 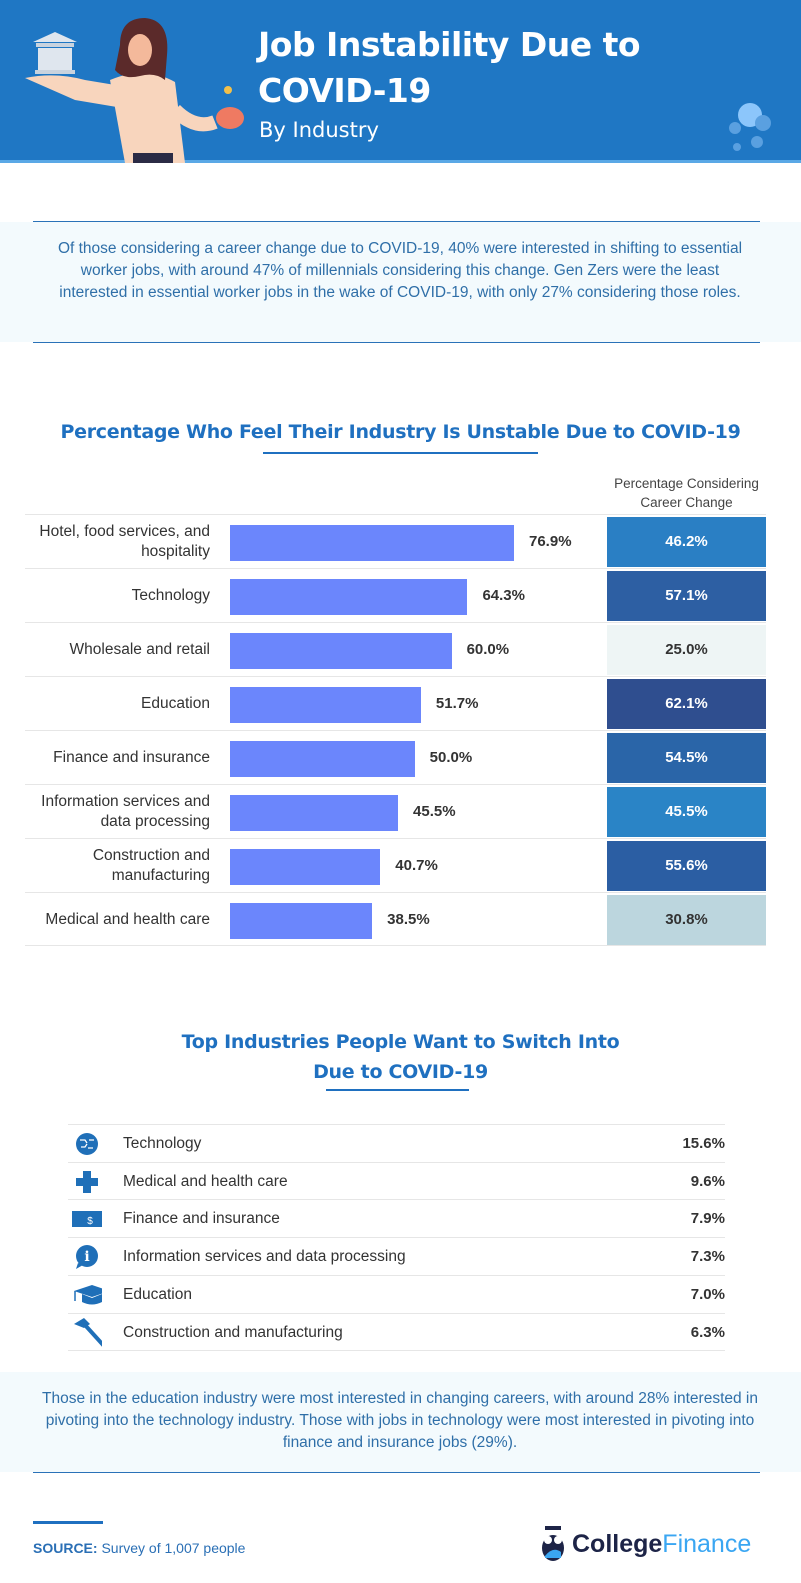 I want to click on dollar-bill-icon: $, so click(x=87, y=1219).